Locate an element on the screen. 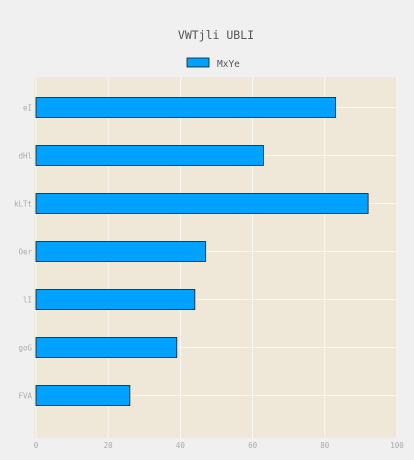  y-tick-label-kLTt: kLTt is located at coordinates (23, 204).